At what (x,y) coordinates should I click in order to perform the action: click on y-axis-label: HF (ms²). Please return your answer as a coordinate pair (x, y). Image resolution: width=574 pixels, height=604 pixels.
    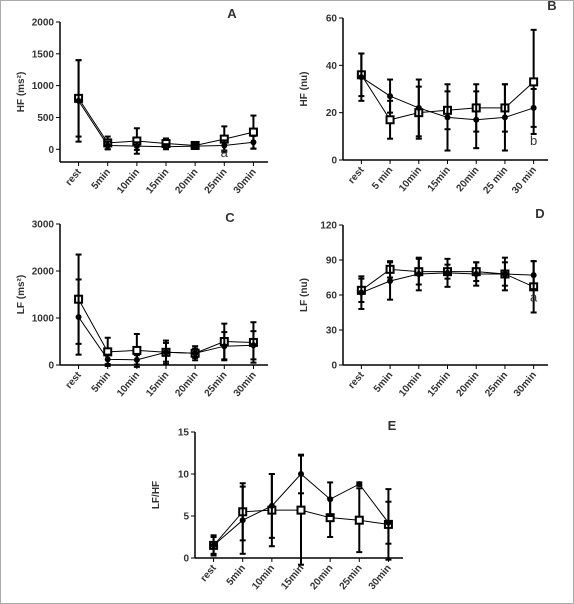
    Looking at the image, I should click on (21, 92).